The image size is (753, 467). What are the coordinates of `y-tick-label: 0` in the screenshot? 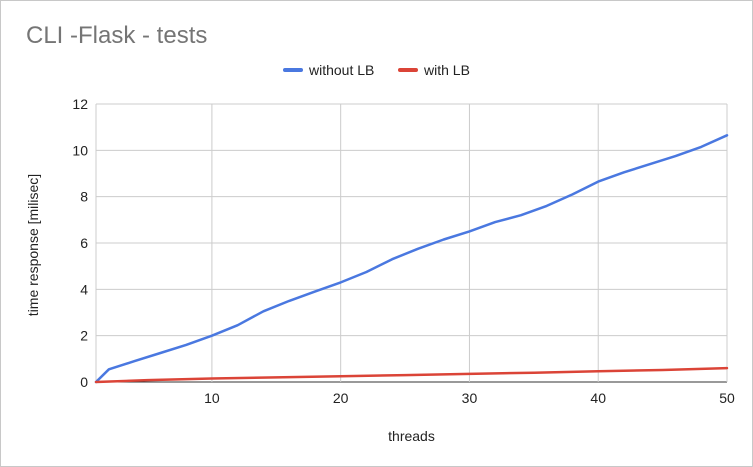 It's located at (84, 382).